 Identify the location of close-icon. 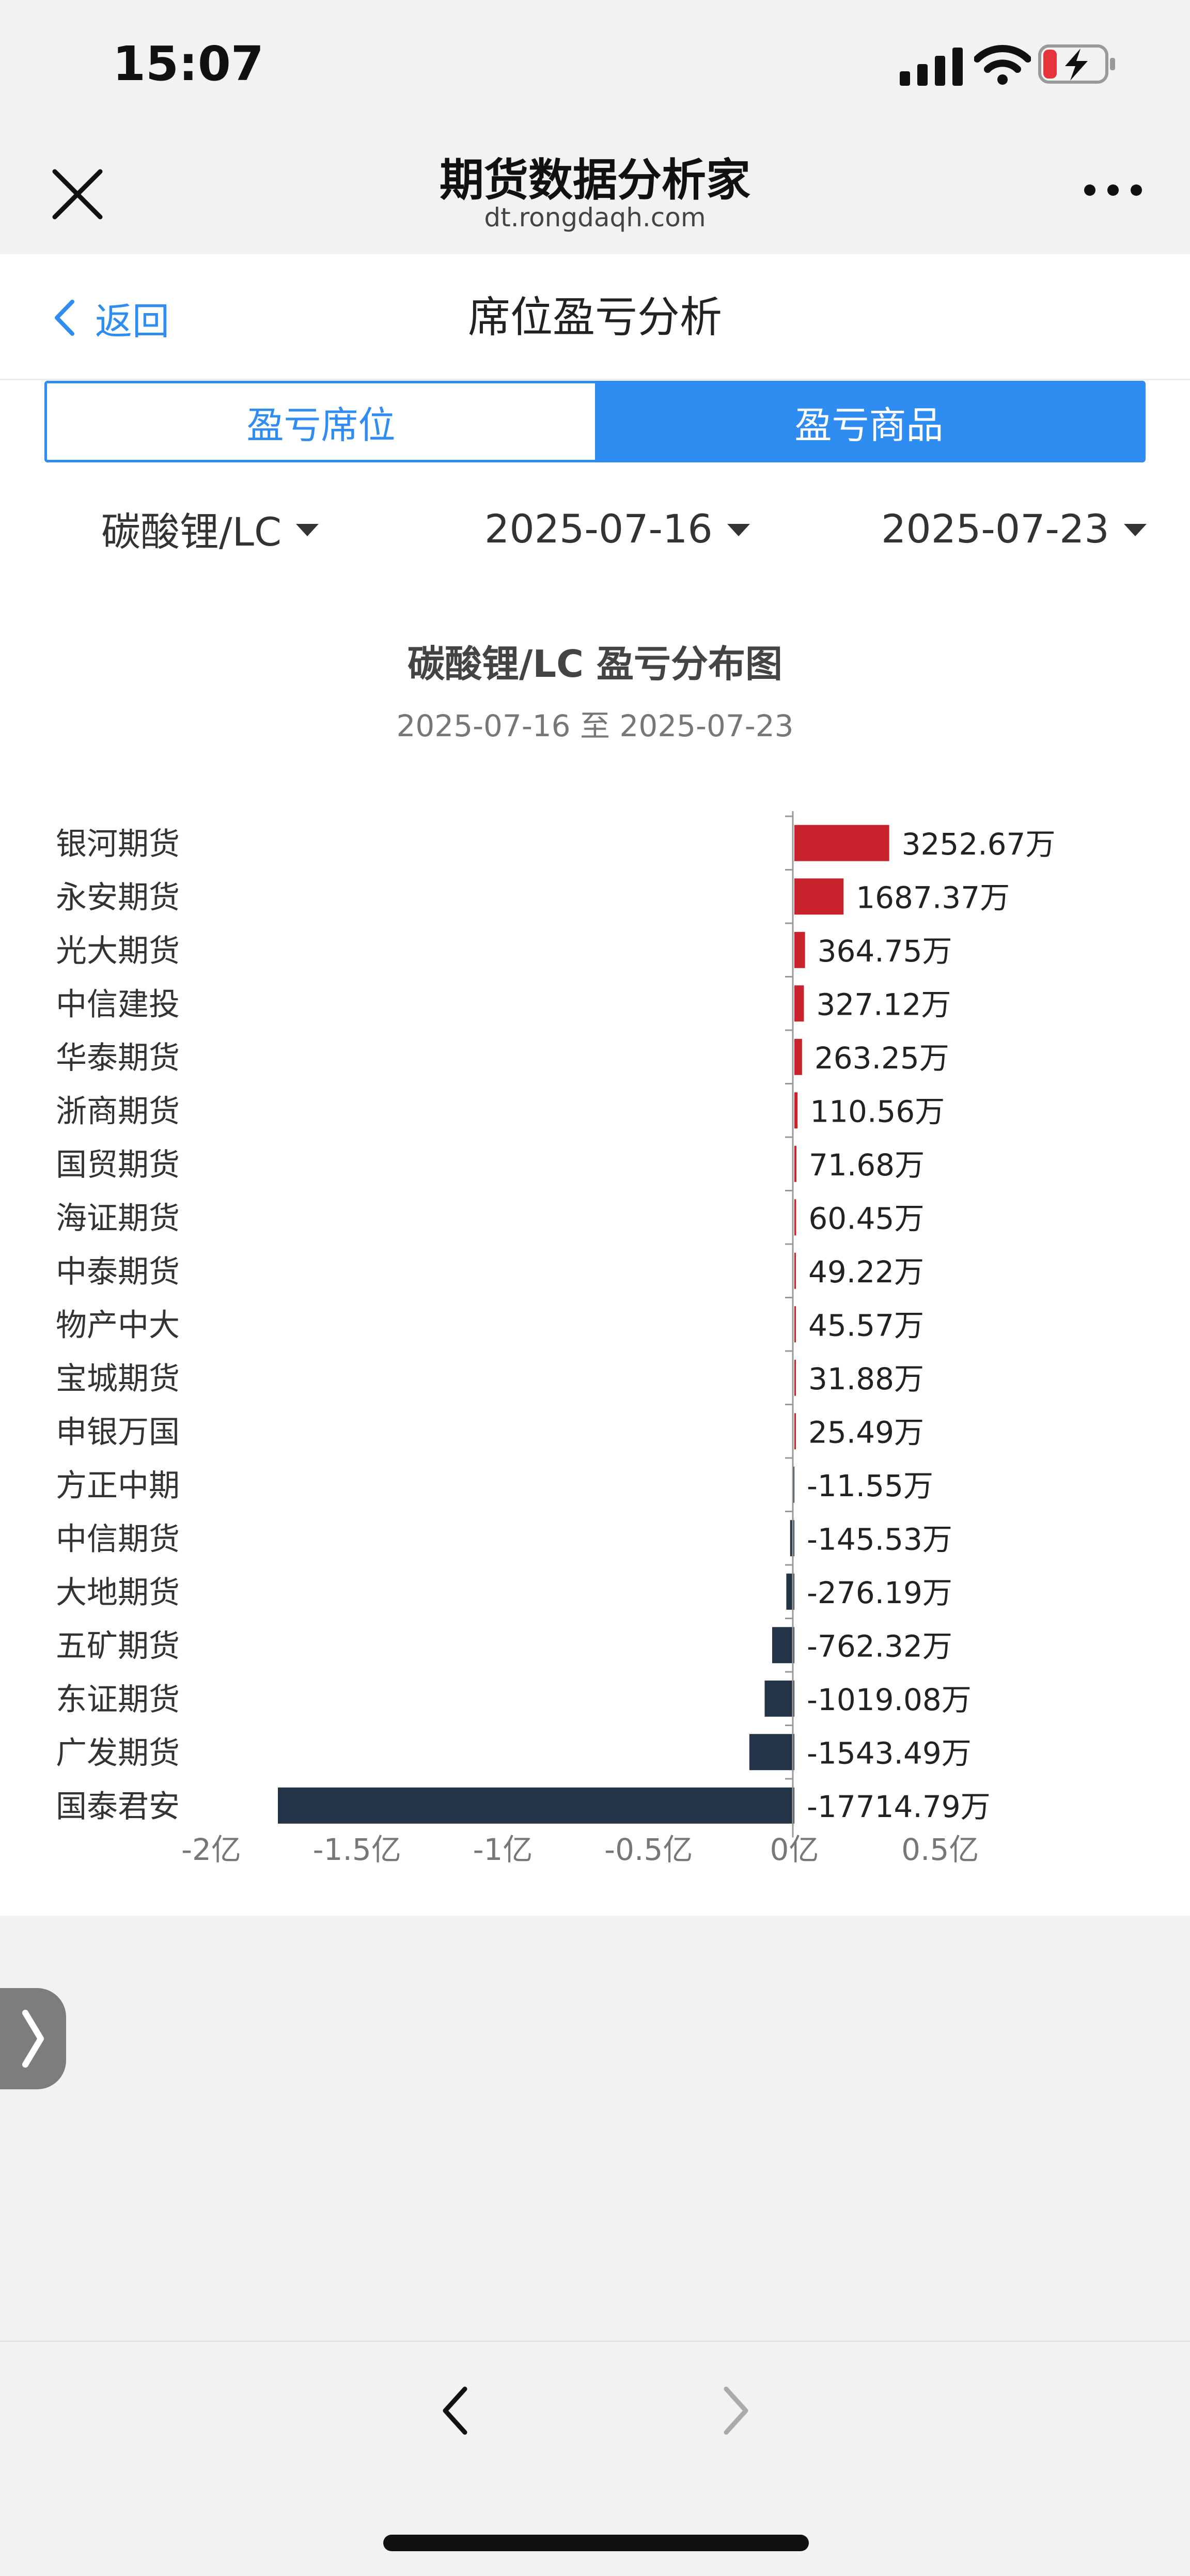
(78, 194).